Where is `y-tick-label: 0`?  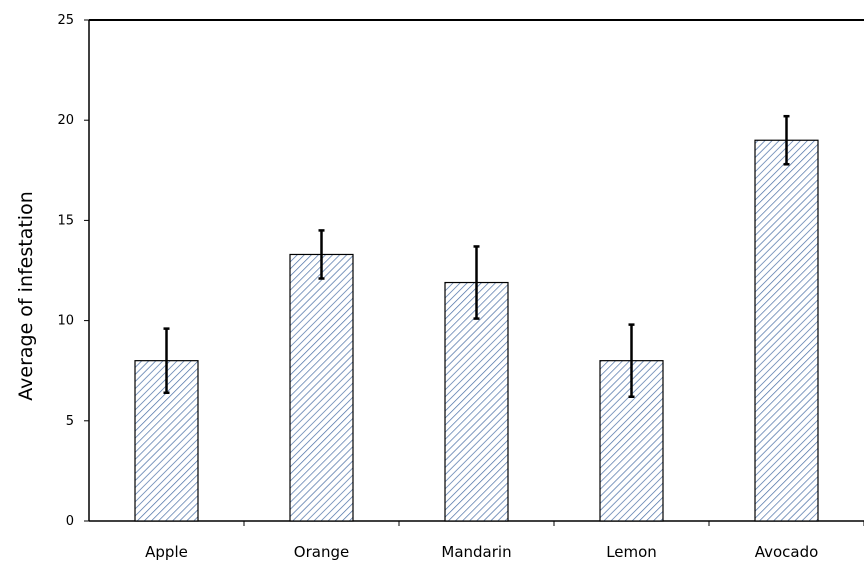 y-tick-label: 0 is located at coordinates (70, 521).